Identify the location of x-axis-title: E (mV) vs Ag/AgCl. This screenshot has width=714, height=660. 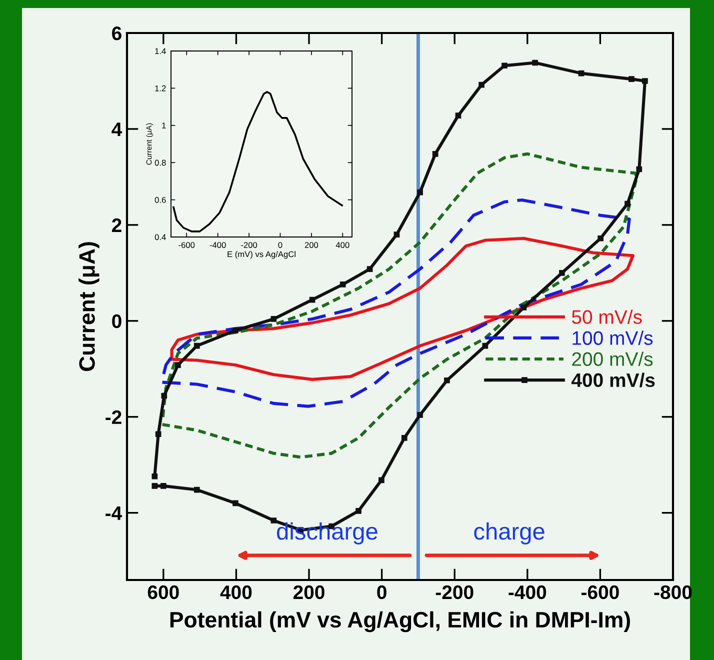
(262, 255).